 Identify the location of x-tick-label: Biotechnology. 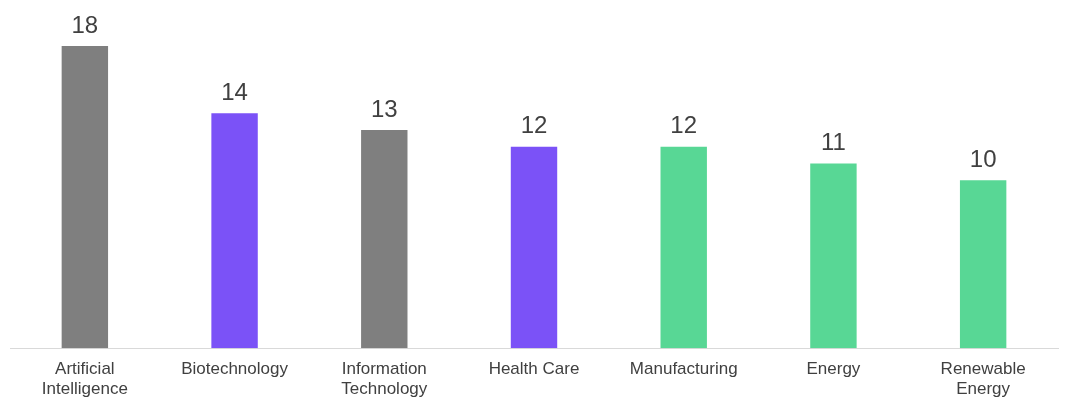
(235, 369).